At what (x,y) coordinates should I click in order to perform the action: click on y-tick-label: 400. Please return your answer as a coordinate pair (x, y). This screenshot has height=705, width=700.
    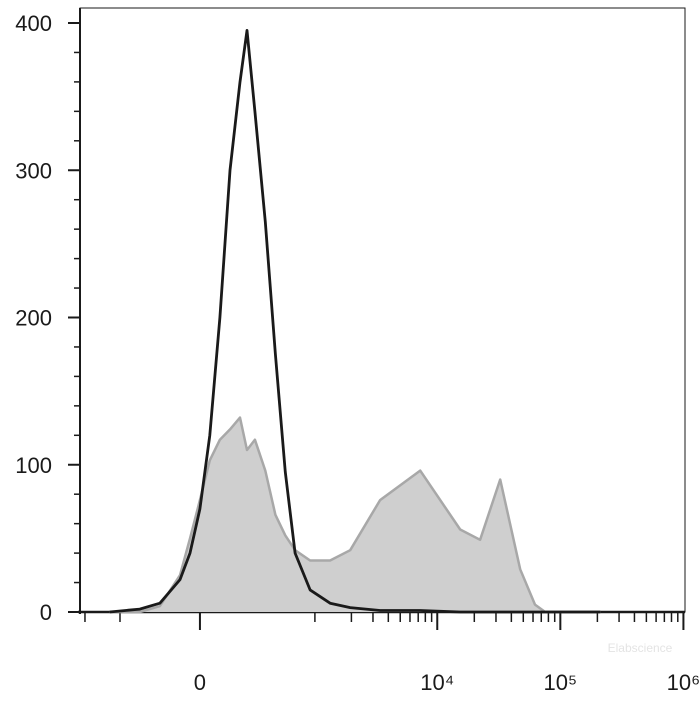
    Looking at the image, I should click on (33, 23).